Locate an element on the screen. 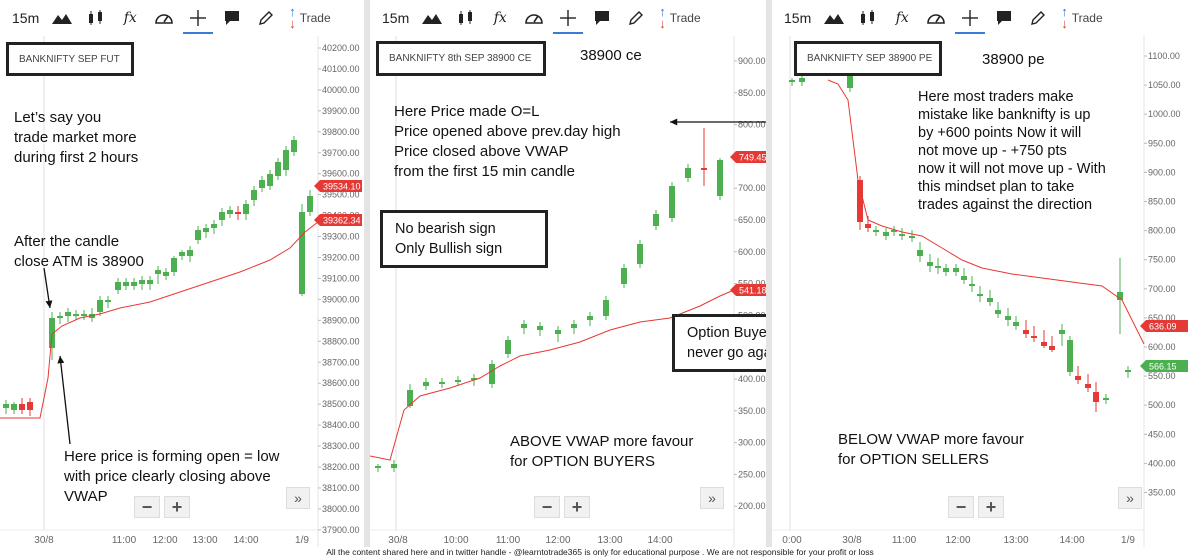 This screenshot has width=1200, height=558. arrow-head is located at coordinates (674, 122).